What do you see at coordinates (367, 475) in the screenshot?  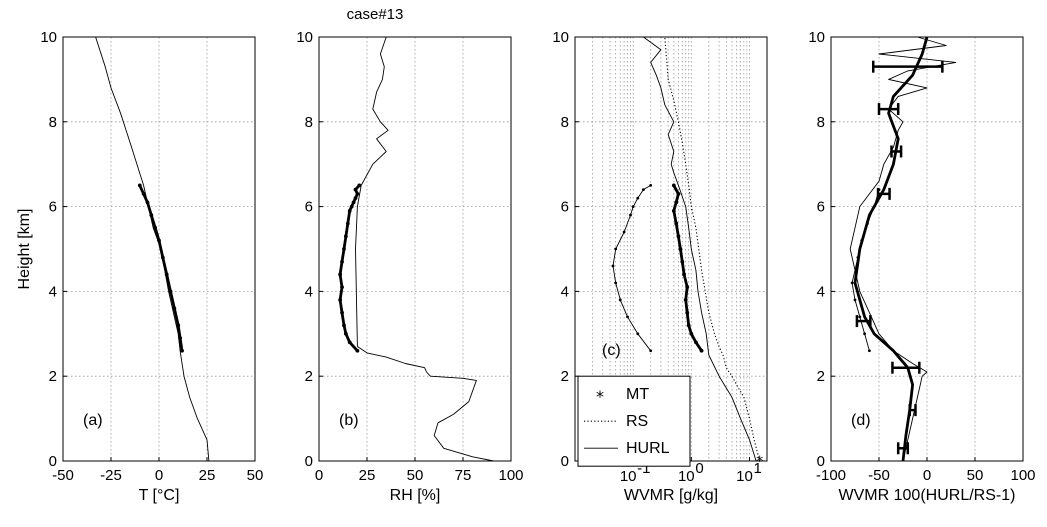 I see `x-tick-label: 25` at bounding box center [367, 475].